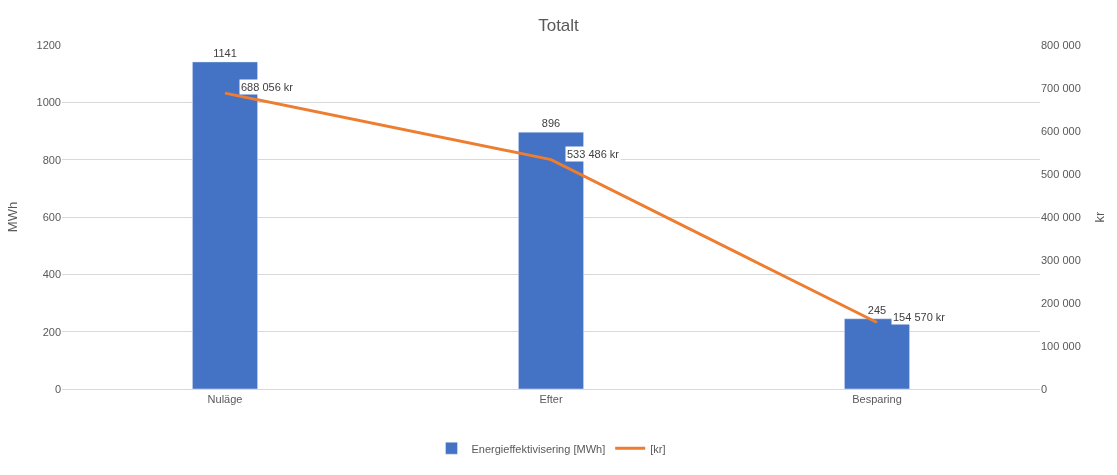 The height and width of the screenshot is (475, 1117). I want to click on x-tick-label: Besparing, so click(877, 399).